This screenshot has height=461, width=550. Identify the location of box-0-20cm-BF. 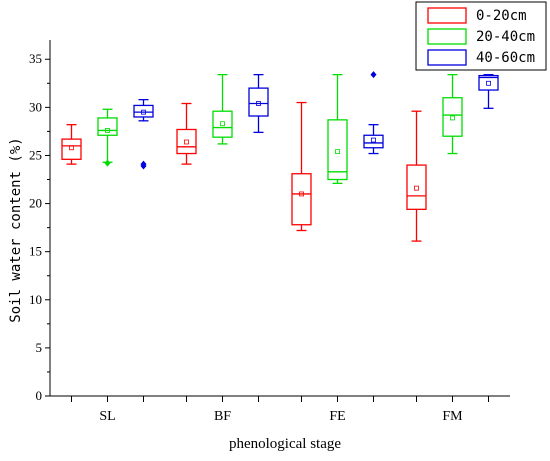
(186, 133).